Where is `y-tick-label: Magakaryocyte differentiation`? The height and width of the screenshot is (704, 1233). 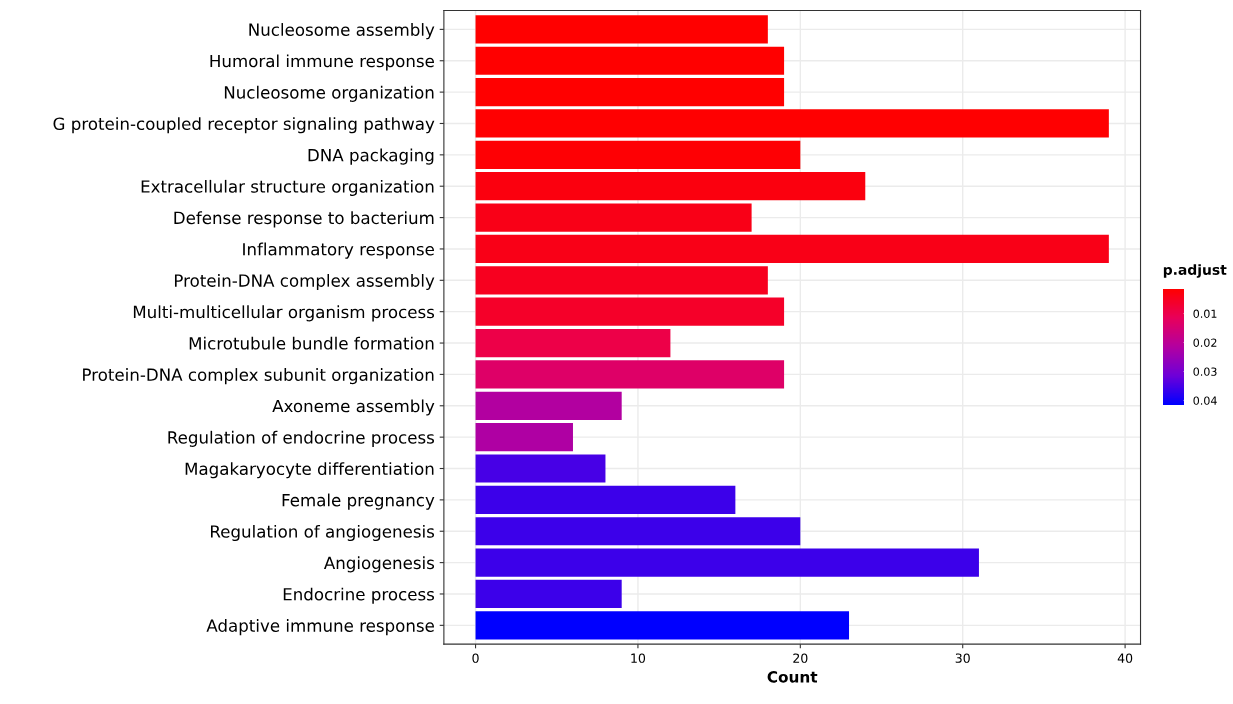
y-tick-label: Magakaryocyte differentiation is located at coordinates (309, 470).